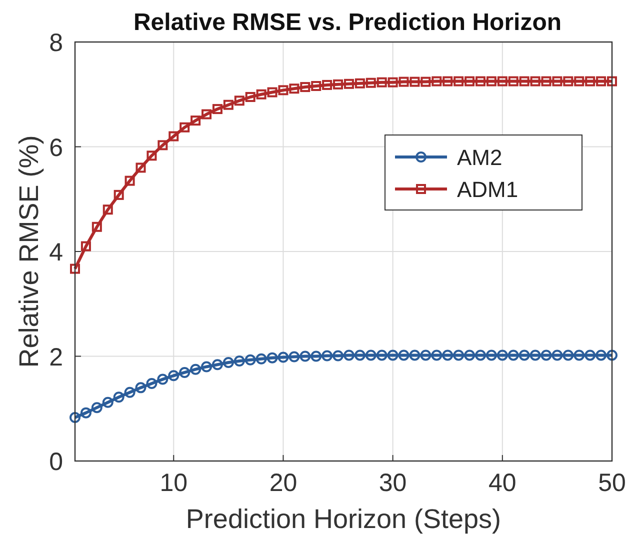 The width and height of the screenshot is (634, 540). What do you see at coordinates (29, 251) in the screenshot?
I see `y-axis-title: Relative RMSE (%)` at bounding box center [29, 251].